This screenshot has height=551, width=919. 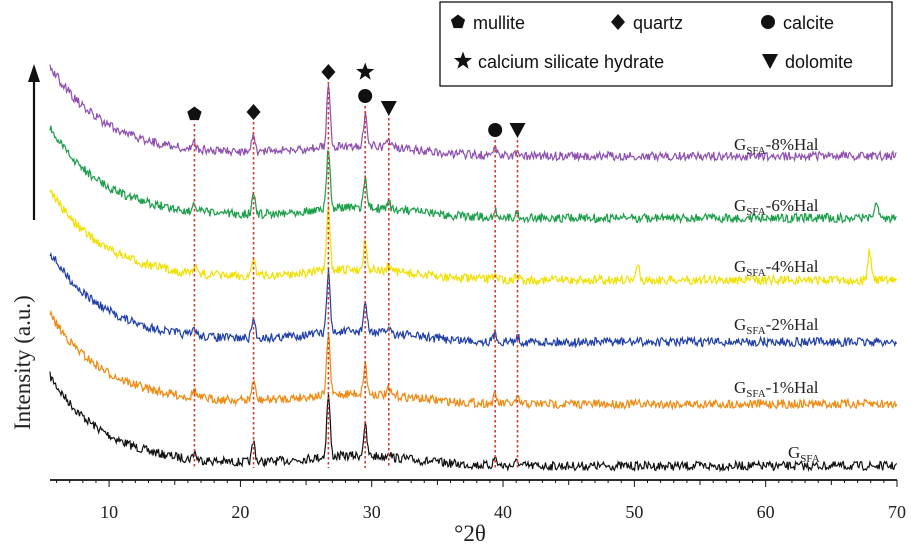 I want to click on legend-label: quartz, so click(x=658, y=23).